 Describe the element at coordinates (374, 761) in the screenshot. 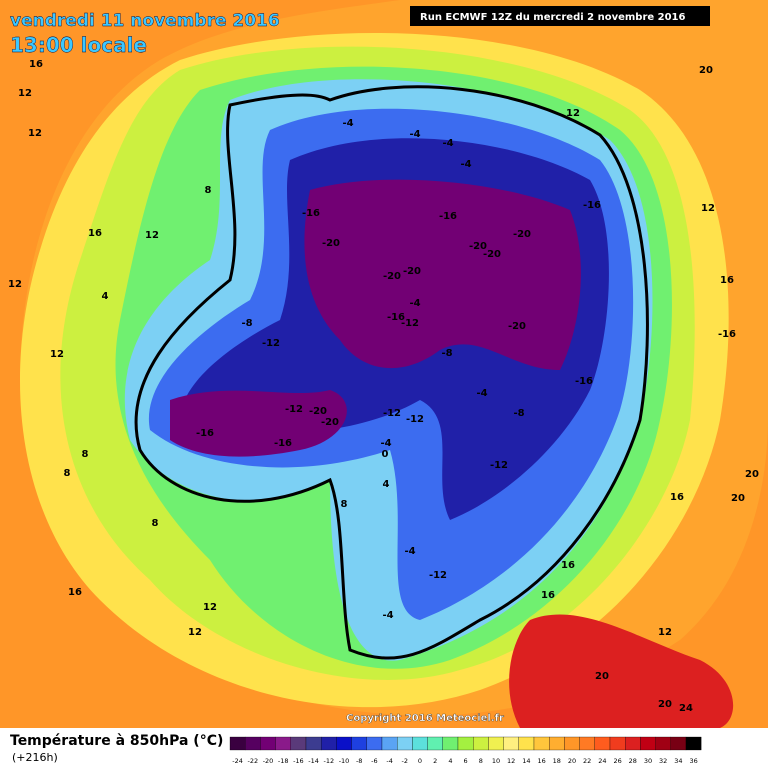

I see `scale-label: -6` at that location.